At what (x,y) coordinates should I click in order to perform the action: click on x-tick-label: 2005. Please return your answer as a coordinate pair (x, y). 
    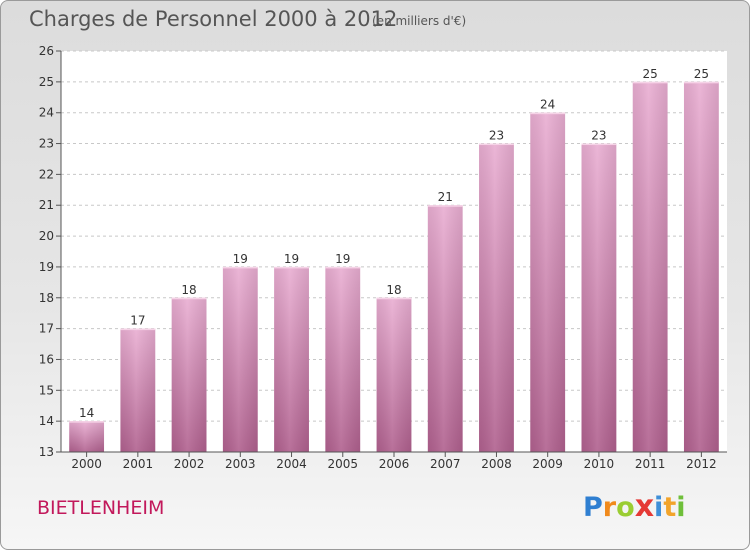
    Looking at the image, I should click on (342, 464).